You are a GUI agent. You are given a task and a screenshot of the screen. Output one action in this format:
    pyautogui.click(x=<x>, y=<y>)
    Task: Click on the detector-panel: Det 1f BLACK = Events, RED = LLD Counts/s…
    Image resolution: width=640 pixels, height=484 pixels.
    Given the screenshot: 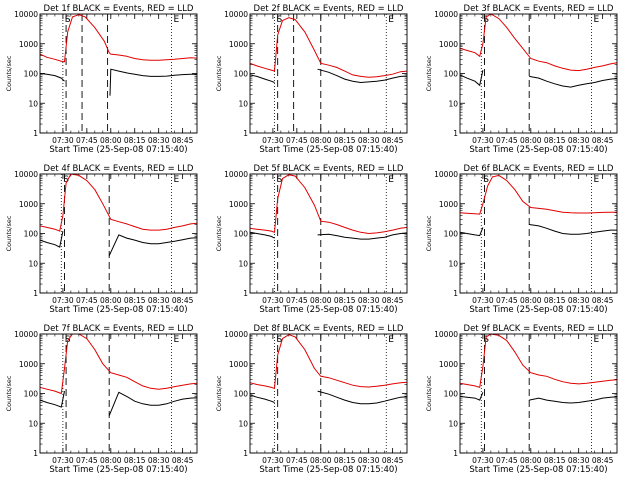 What is the action you would take?
    pyautogui.click(x=101, y=79)
    